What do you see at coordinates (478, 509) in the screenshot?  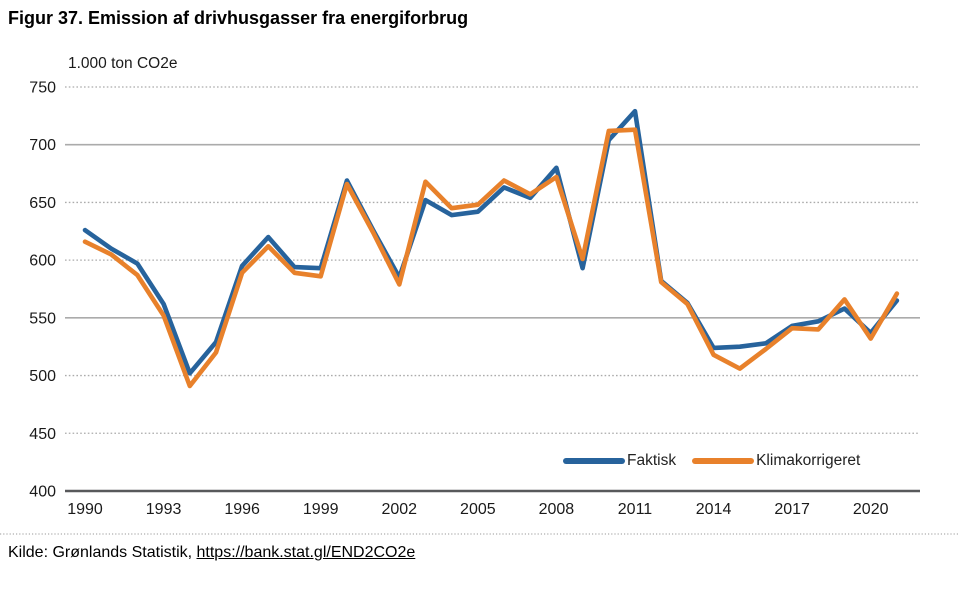 I see `x-tick-label-2005: 2005` at bounding box center [478, 509].